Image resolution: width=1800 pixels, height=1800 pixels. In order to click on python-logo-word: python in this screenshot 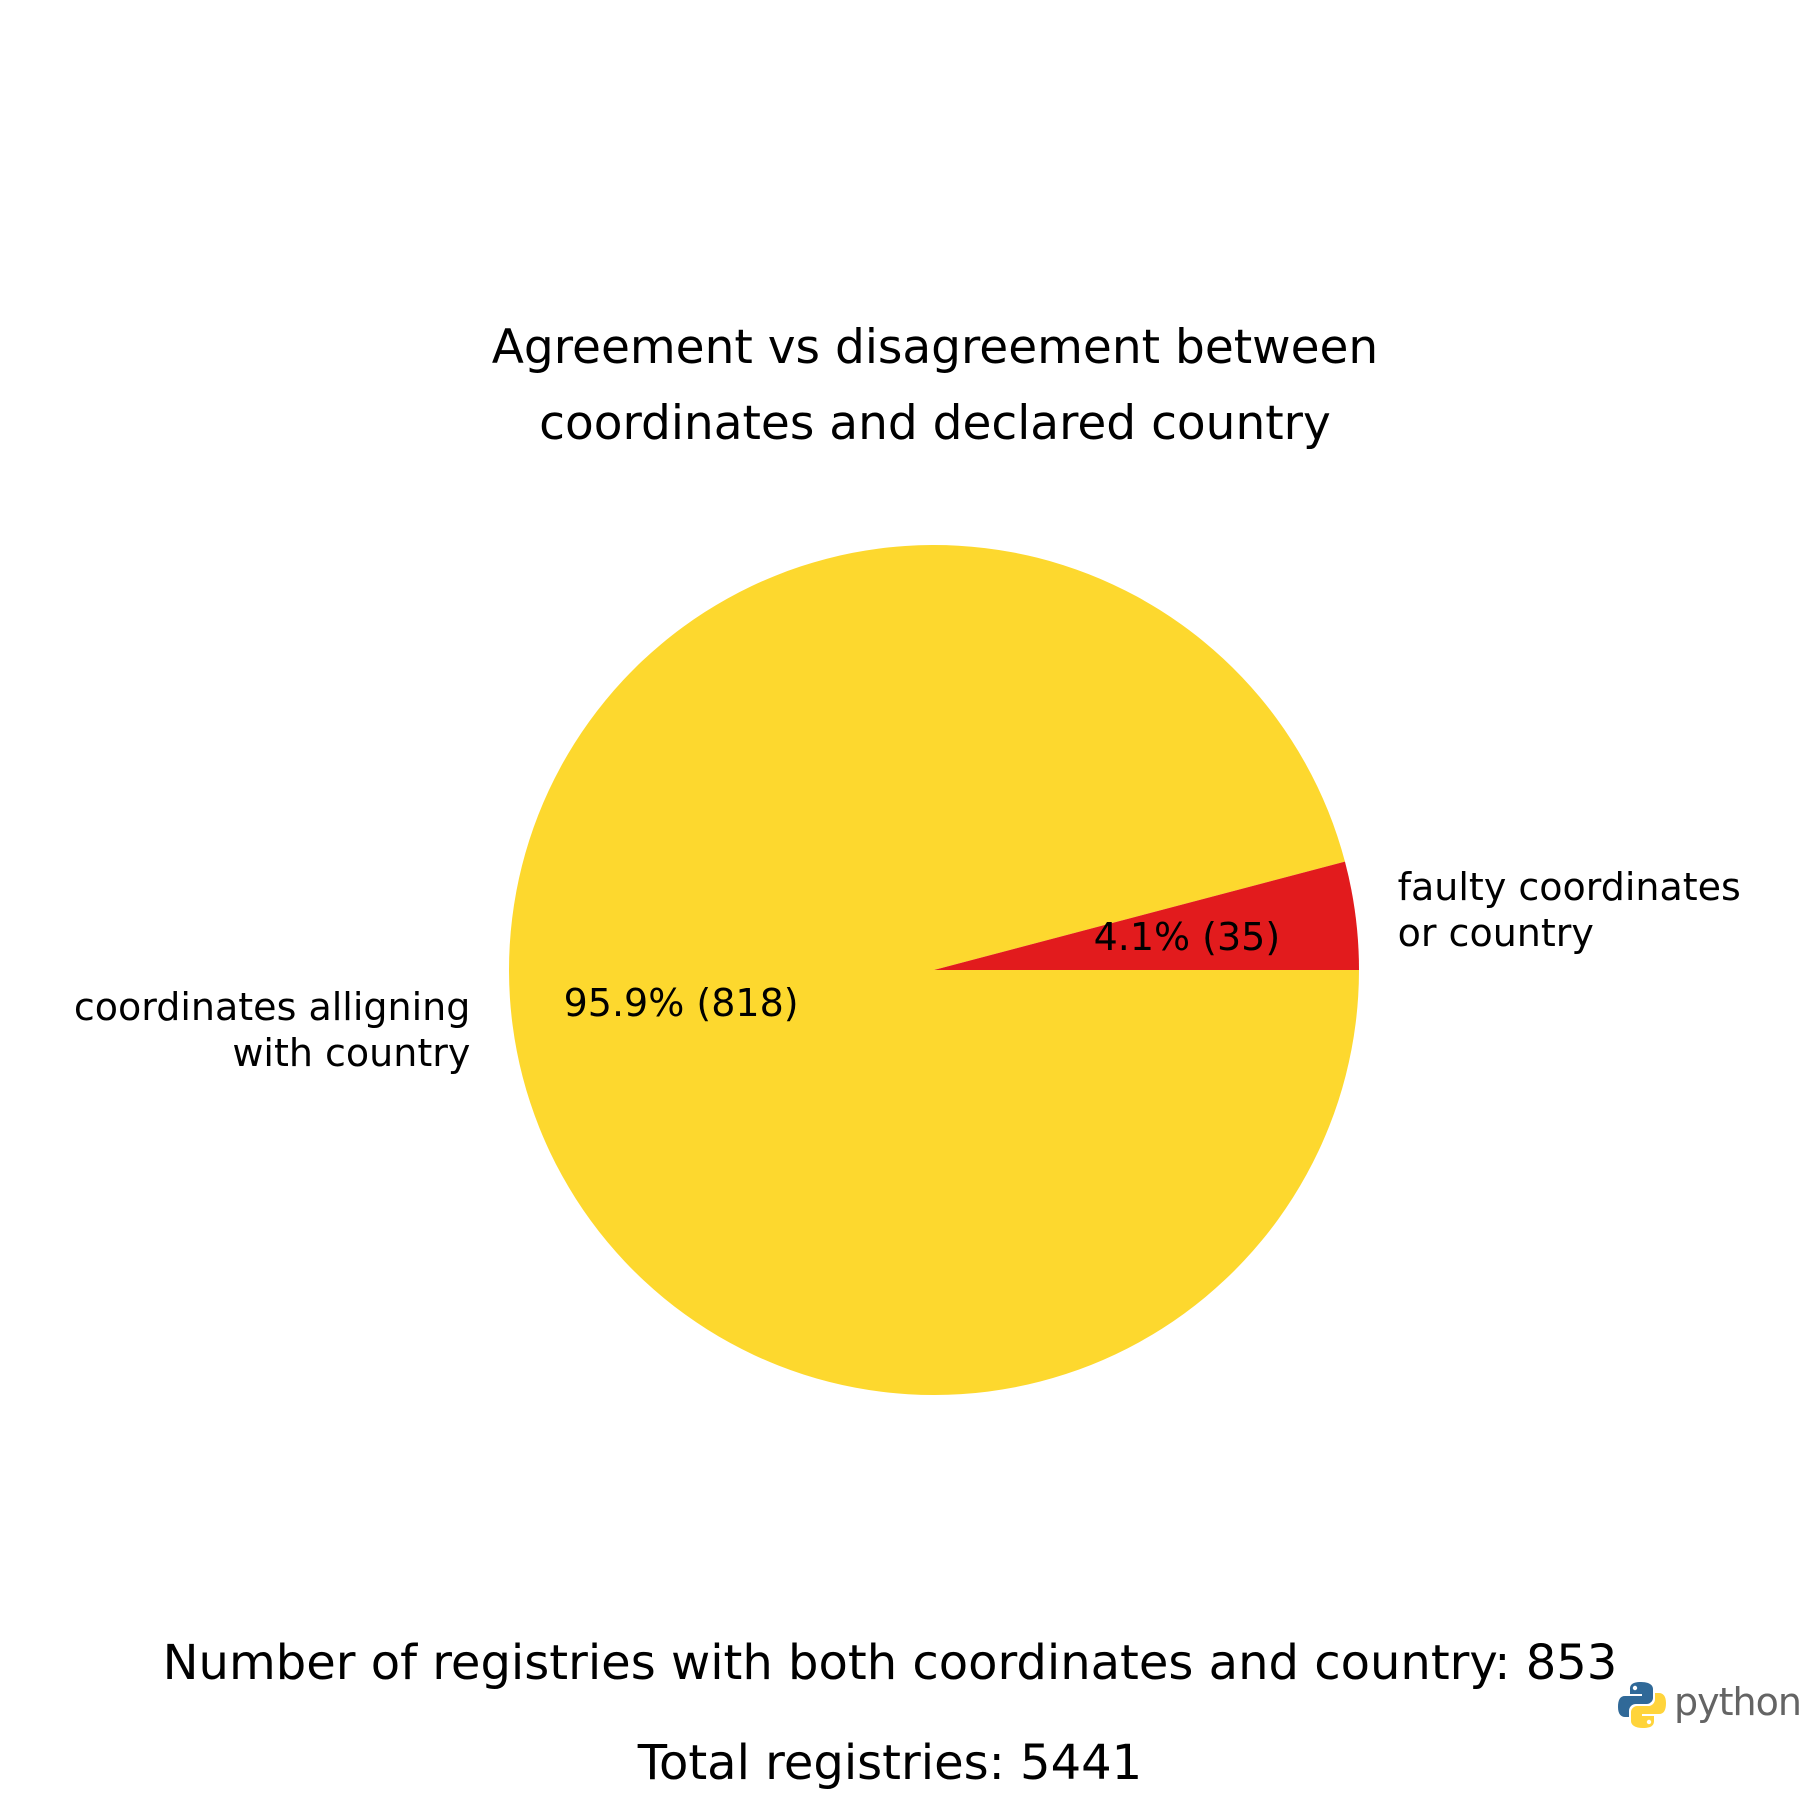, I will do `click(1737, 1702)`.